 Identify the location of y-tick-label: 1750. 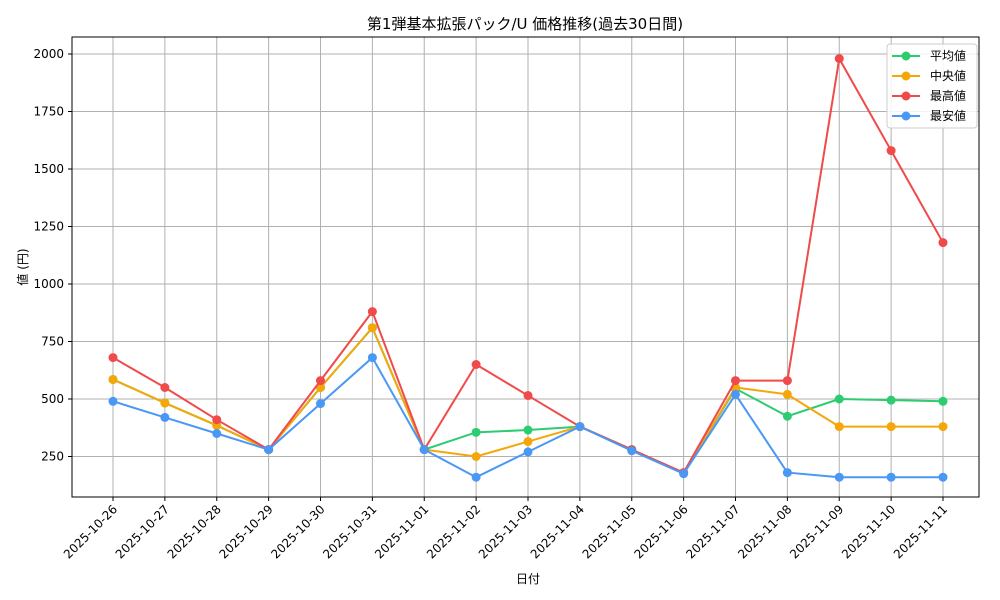
(48, 112).